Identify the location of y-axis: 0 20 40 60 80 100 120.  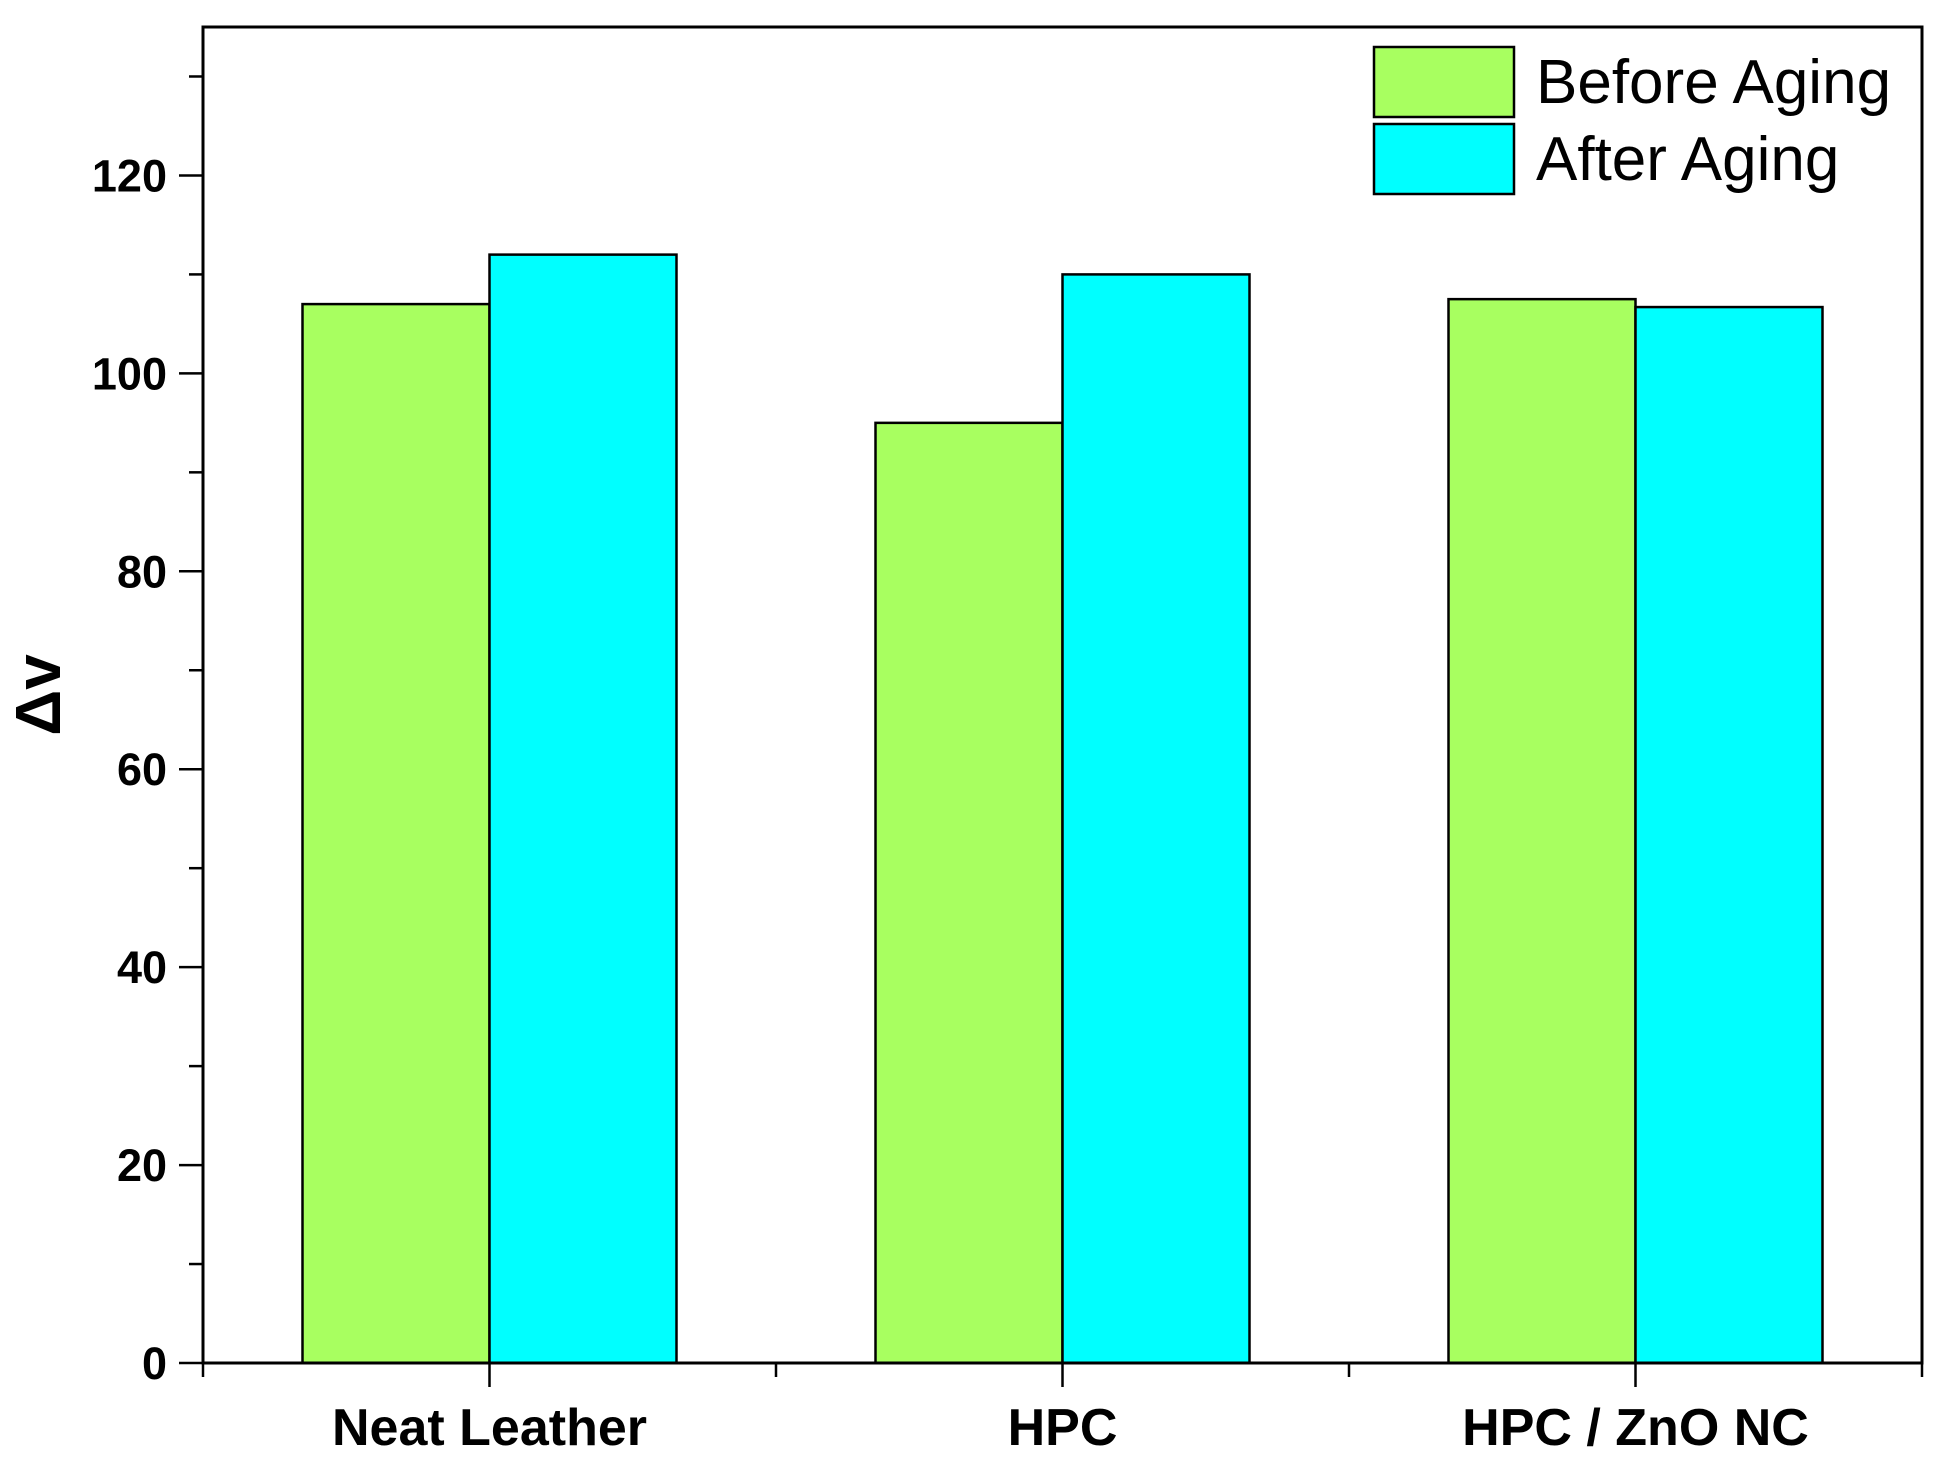
(147, 732).